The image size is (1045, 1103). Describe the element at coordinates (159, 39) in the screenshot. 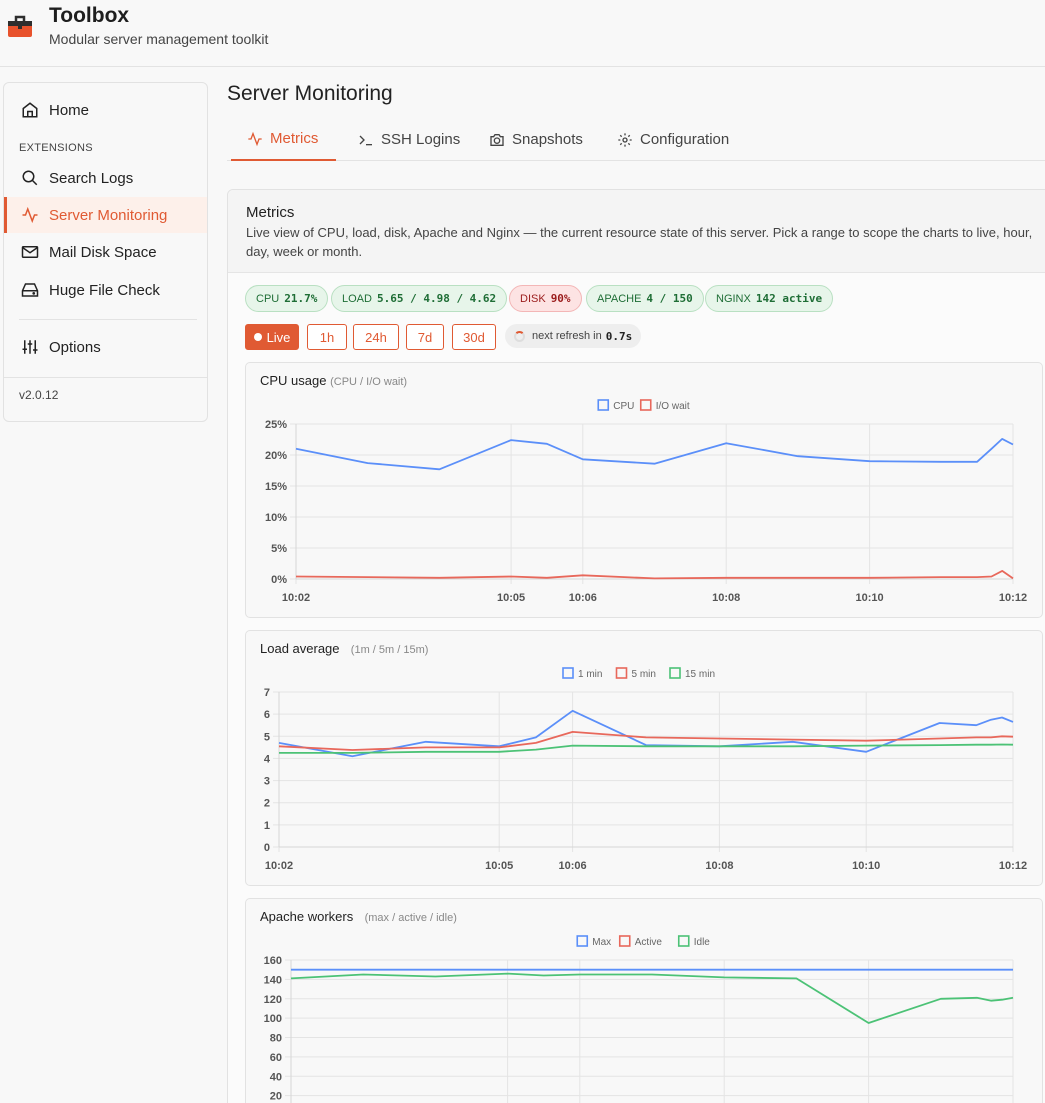

I see `app-subtitle: Modular server management toolkit` at that location.